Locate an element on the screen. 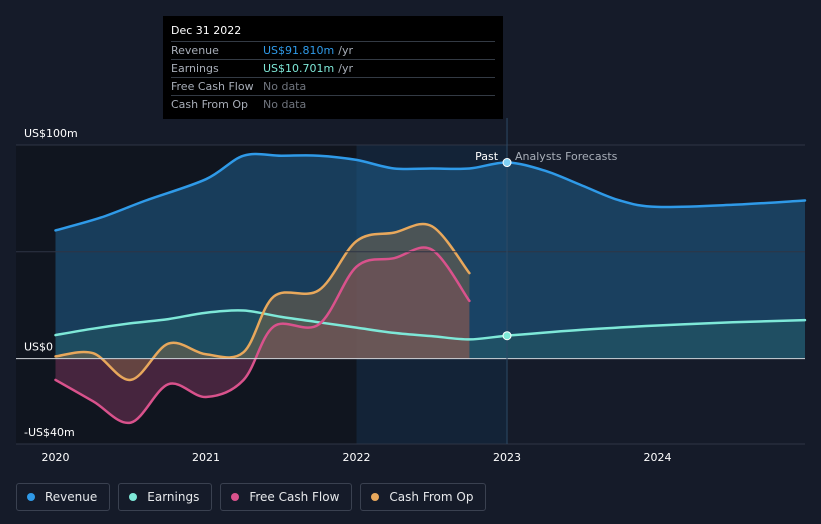  tooltip-label: Free Cash Flow is located at coordinates (212, 86).